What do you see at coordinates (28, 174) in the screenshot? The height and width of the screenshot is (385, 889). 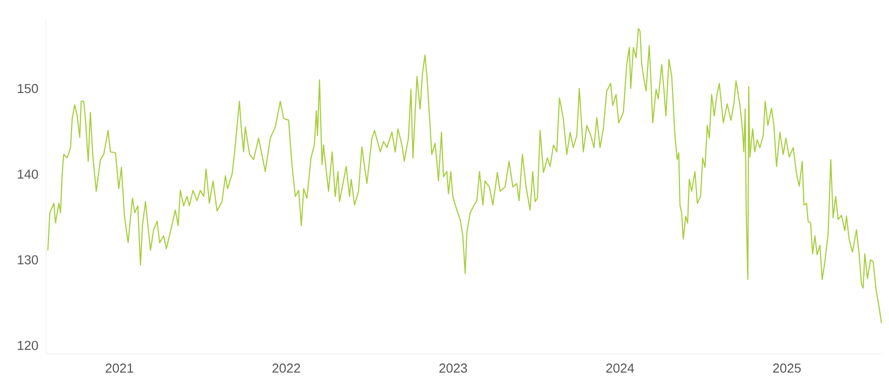 I see `y-tick-label: 140` at bounding box center [28, 174].